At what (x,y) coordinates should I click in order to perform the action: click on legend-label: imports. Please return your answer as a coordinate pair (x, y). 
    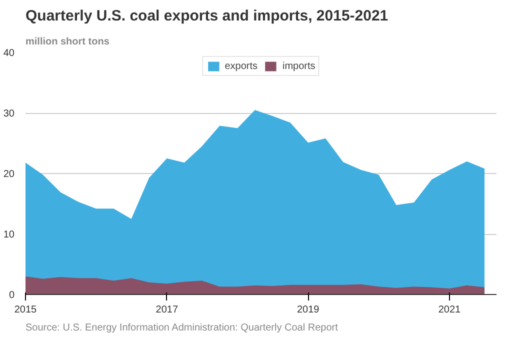
    Looking at the image, I should click on (299, 66).